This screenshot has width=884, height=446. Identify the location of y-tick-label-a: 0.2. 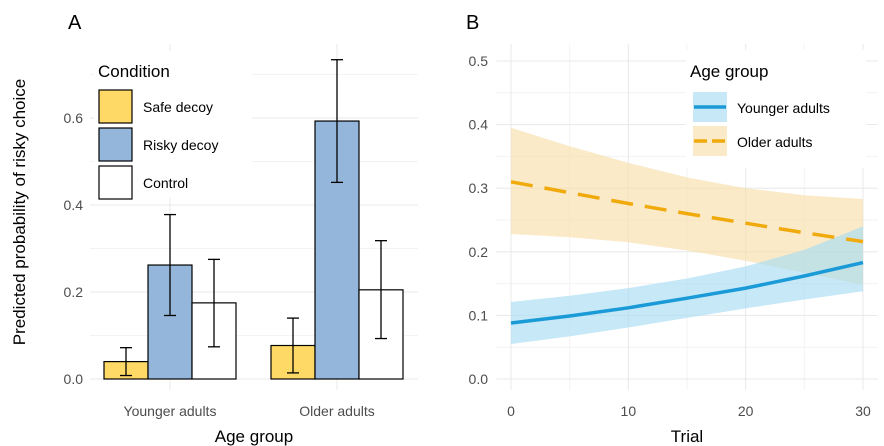
(74, 292).